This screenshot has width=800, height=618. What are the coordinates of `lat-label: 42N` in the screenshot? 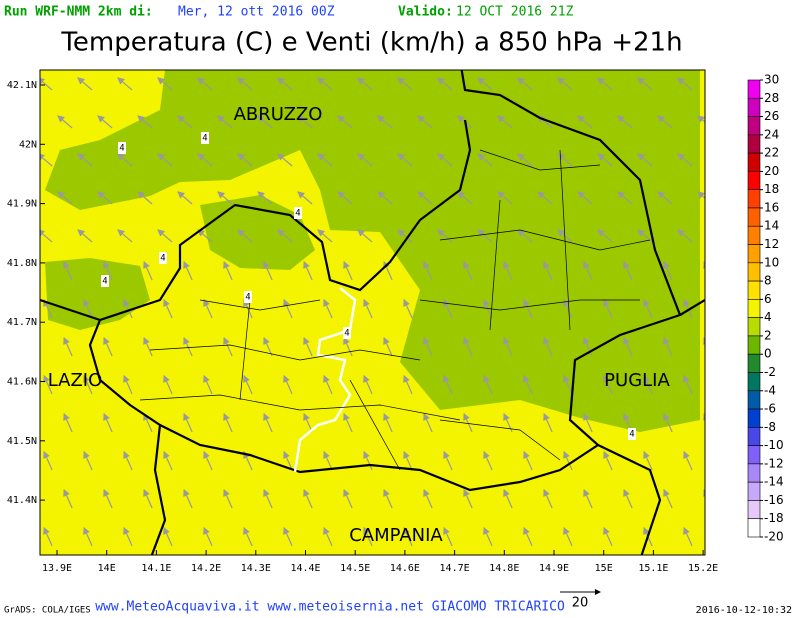 It's located at (28, 144).